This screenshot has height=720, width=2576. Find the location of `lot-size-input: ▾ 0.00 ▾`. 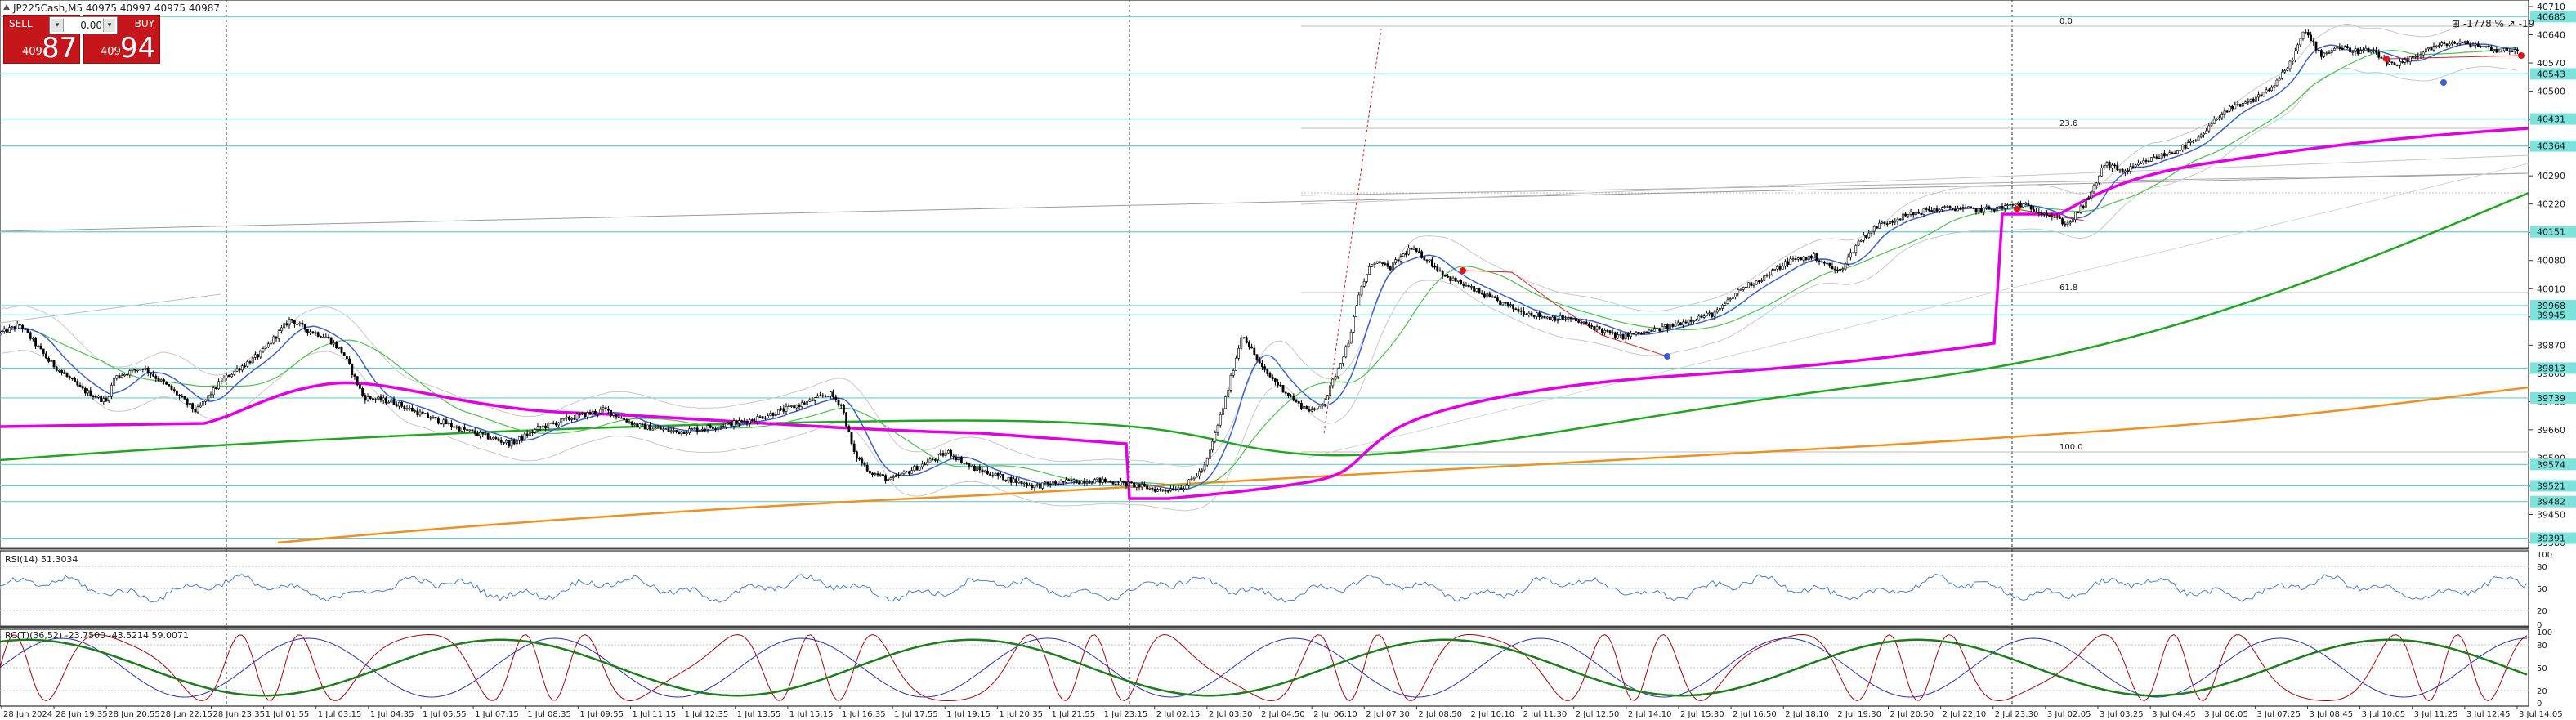

lot-size-input: ▾ 0.00 ▾ is located at coordinates (83, 25).